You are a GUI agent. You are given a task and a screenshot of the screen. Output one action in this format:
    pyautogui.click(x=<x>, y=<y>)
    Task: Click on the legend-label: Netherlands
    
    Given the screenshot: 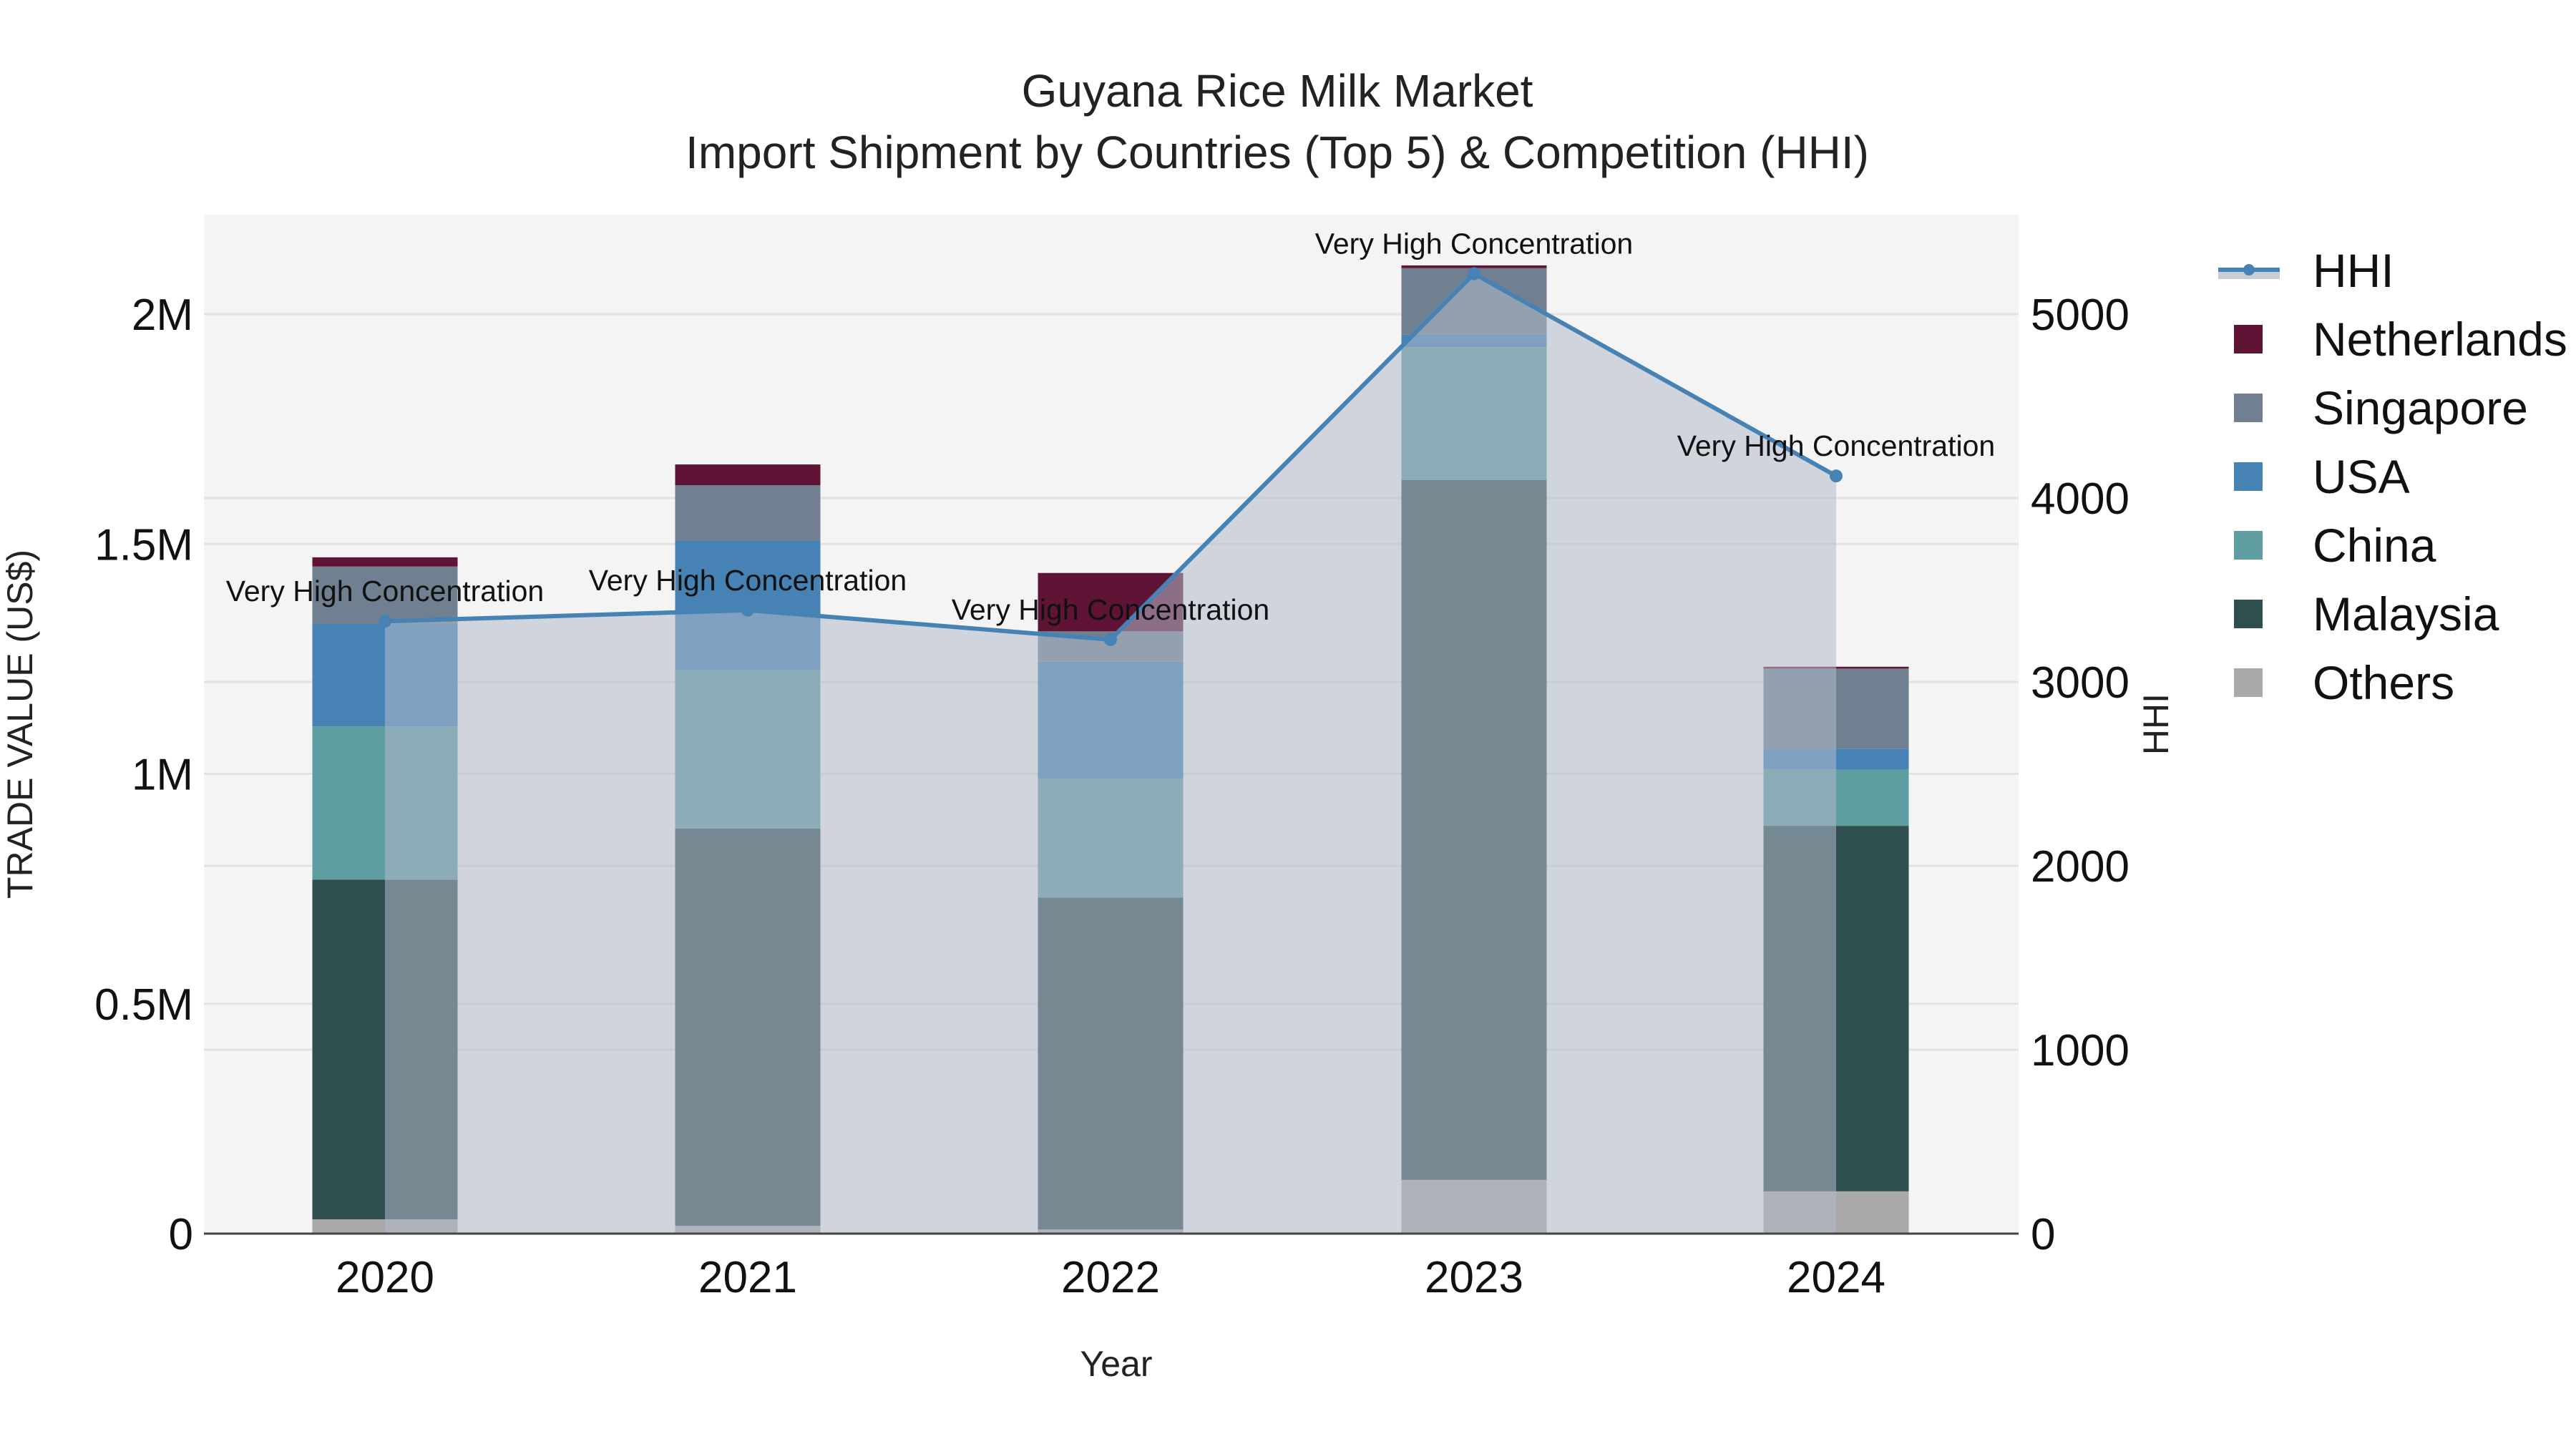 What is the action you would take?
    pyautogui.click(x=2440, y=339)
    